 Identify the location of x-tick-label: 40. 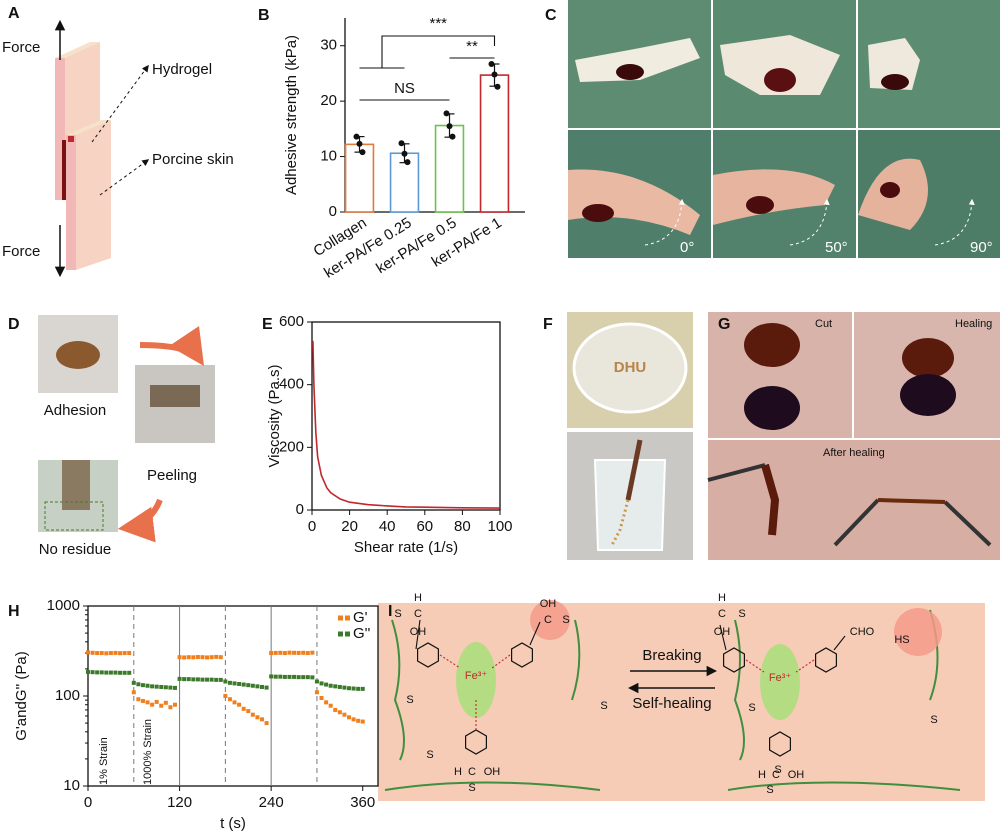
(387, 526).